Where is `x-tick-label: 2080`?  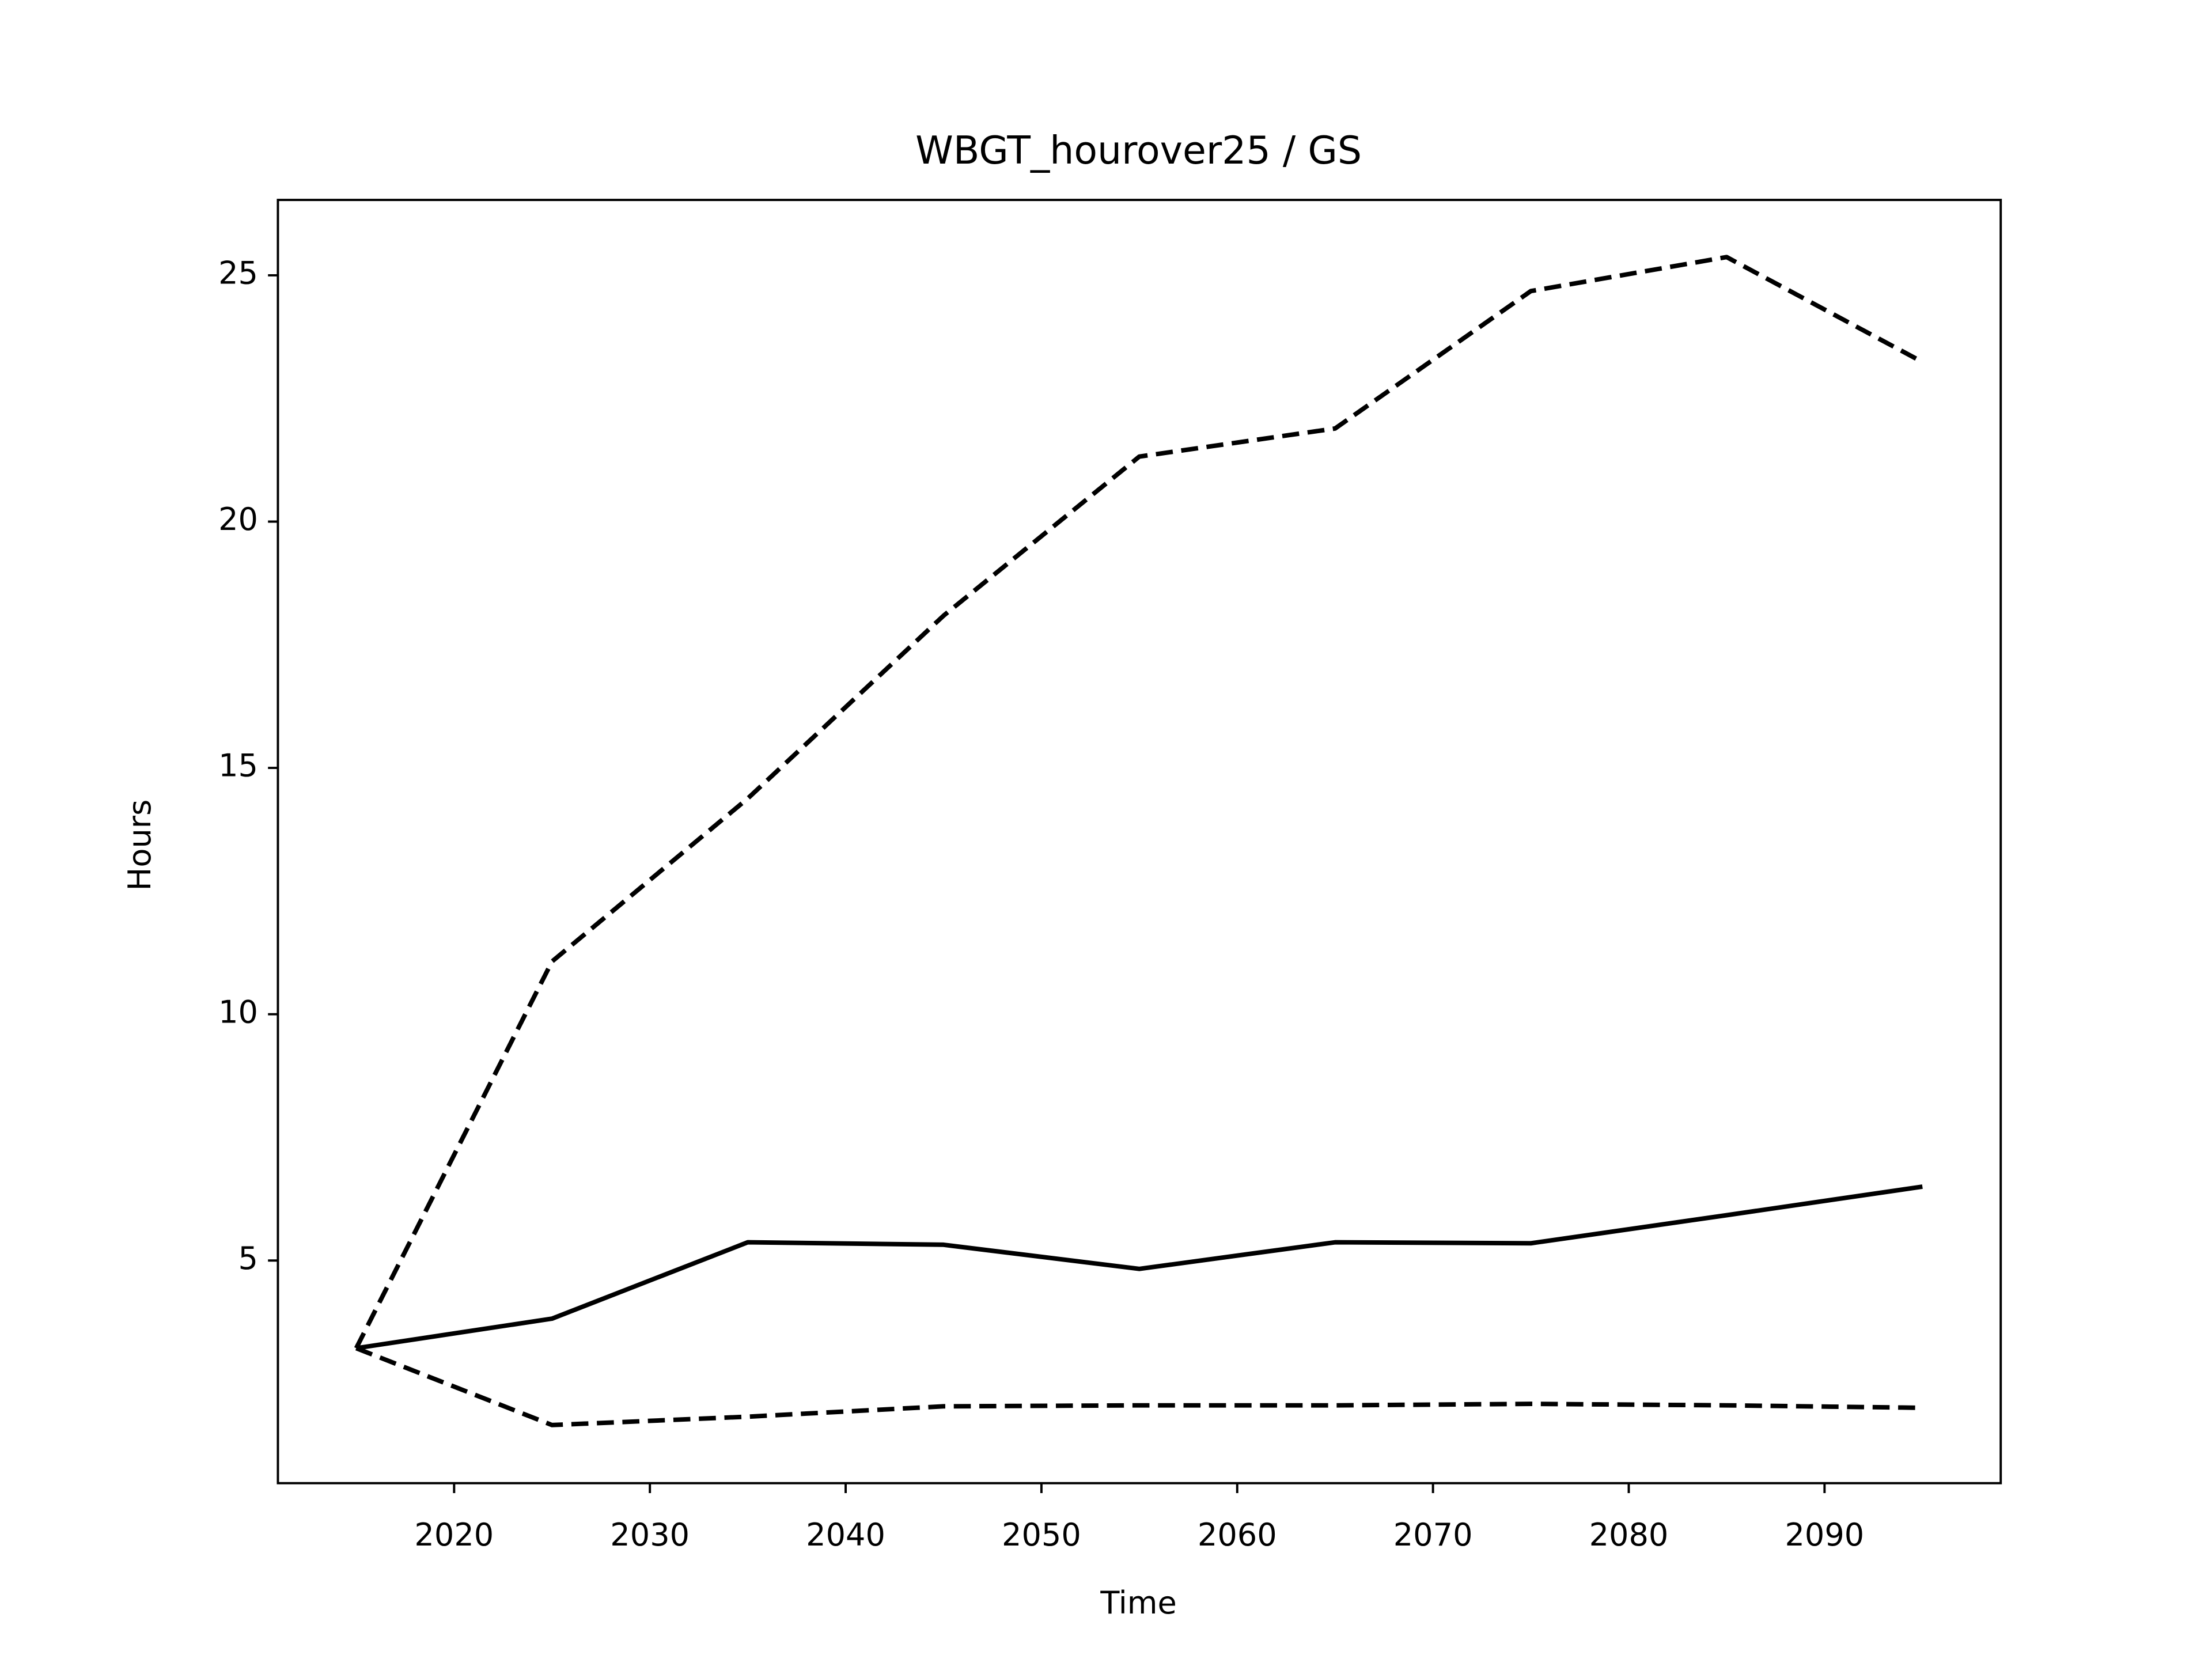 x-tick-label: 2080 is located at coordinates (1629, 1535).